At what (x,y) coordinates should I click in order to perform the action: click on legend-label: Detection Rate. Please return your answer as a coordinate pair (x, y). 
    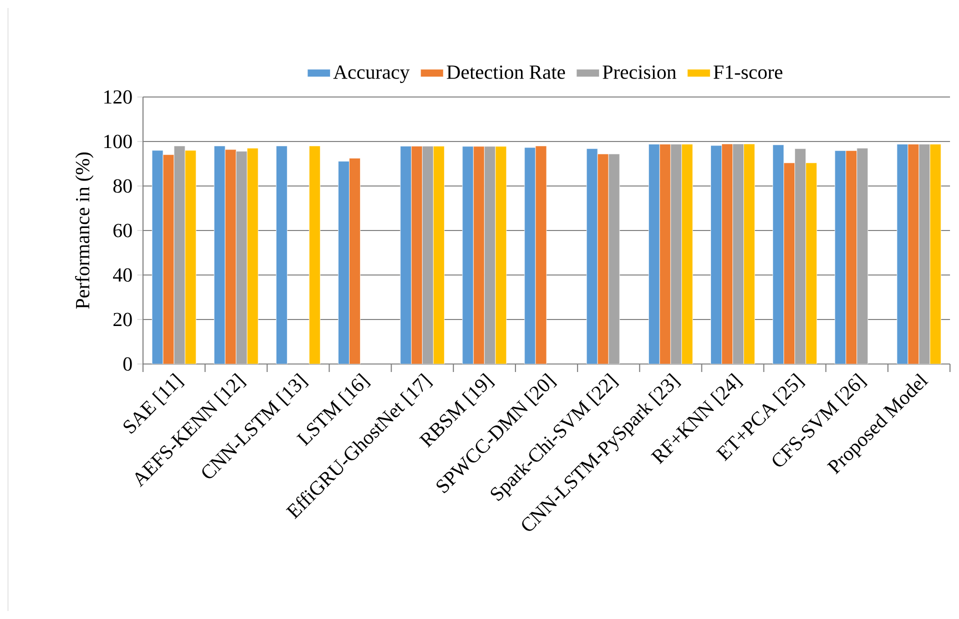
    Looking at the image, I should click on (505, 72).